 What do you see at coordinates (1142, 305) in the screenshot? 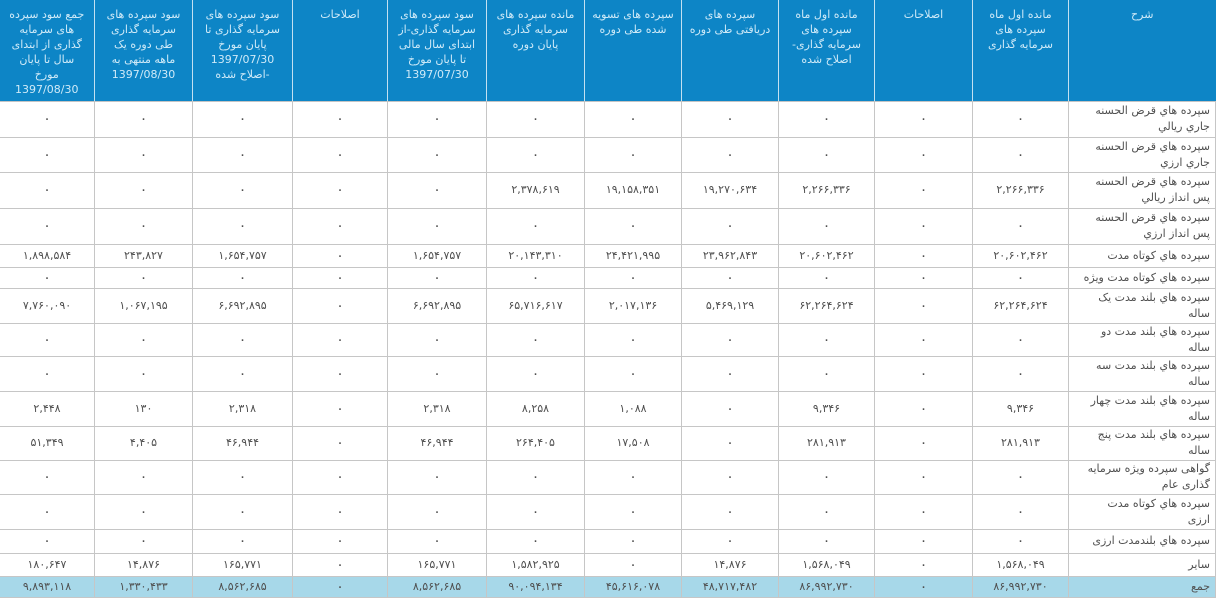
I see `row-label: سپرده هاي بلند مدت يک ساله` at bounding box center [1142, 305].